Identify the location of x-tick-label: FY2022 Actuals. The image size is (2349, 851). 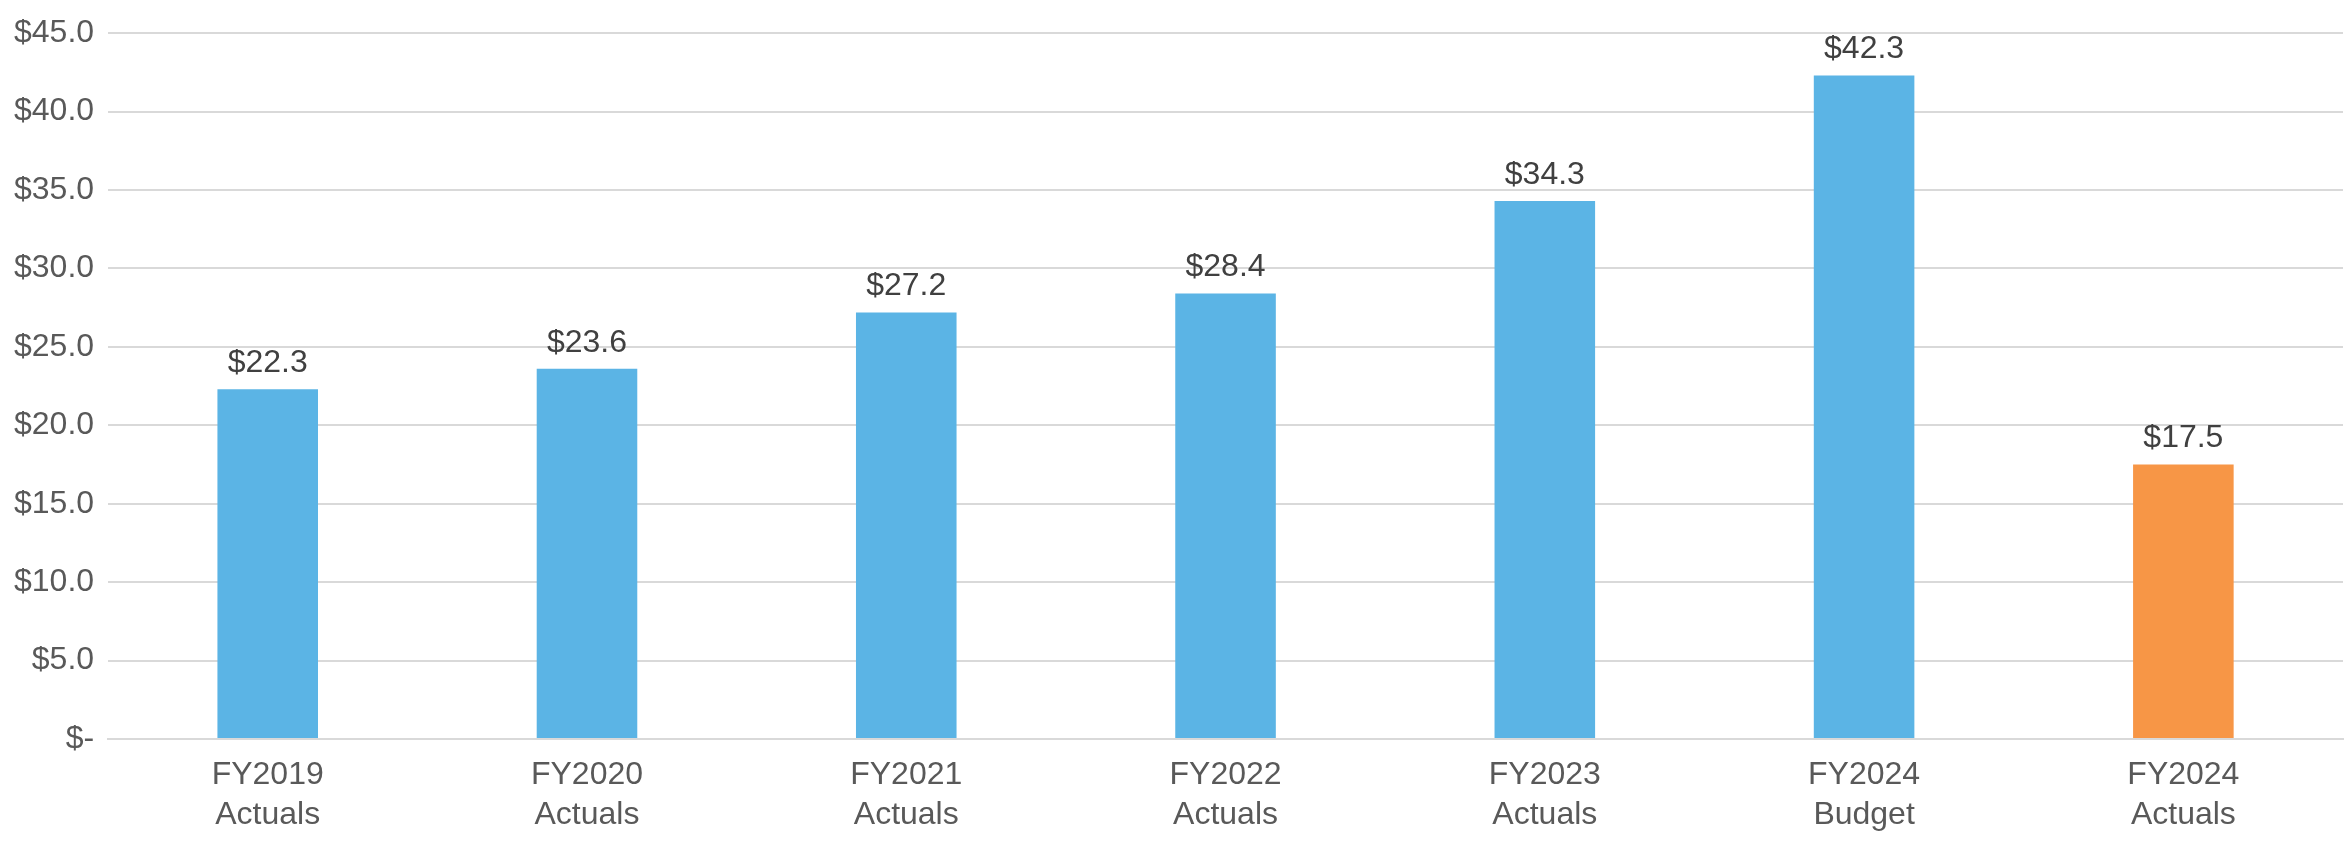
(1225, 792).